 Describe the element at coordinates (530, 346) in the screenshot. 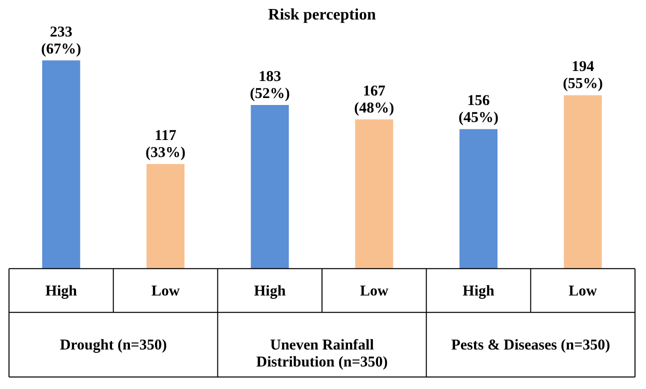

I see `text: Pests & Diseases (n=350)` at that location.